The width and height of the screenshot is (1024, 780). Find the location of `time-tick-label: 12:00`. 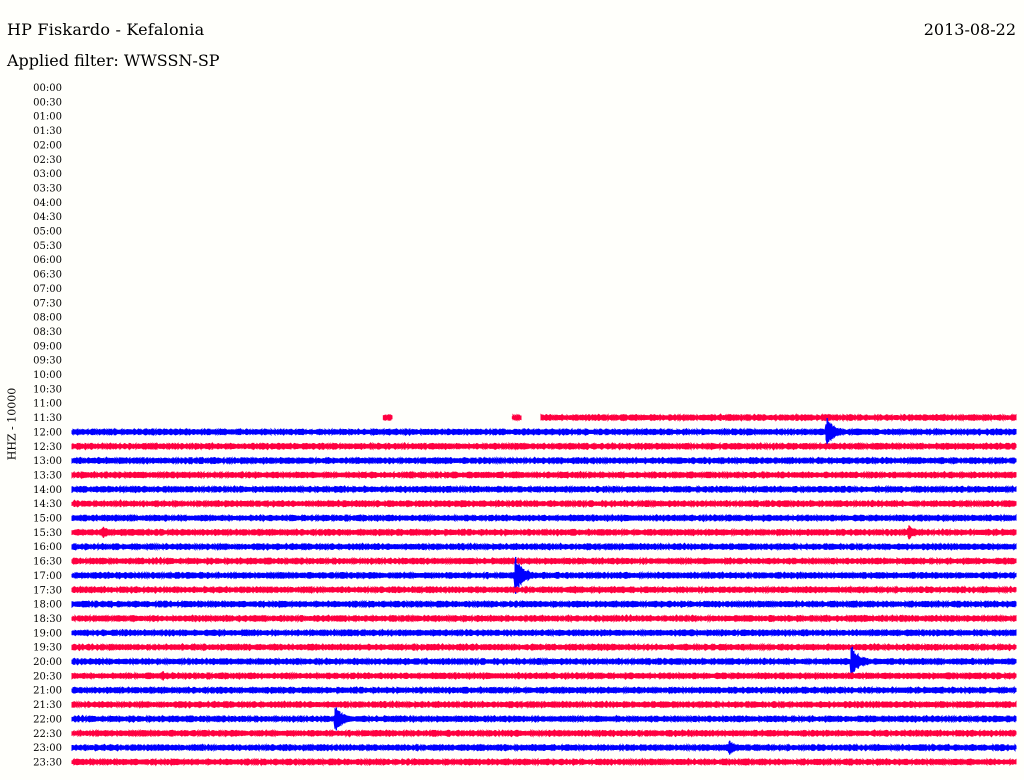

time-tick-label: 12:00 is located at coordinates (47, 432).